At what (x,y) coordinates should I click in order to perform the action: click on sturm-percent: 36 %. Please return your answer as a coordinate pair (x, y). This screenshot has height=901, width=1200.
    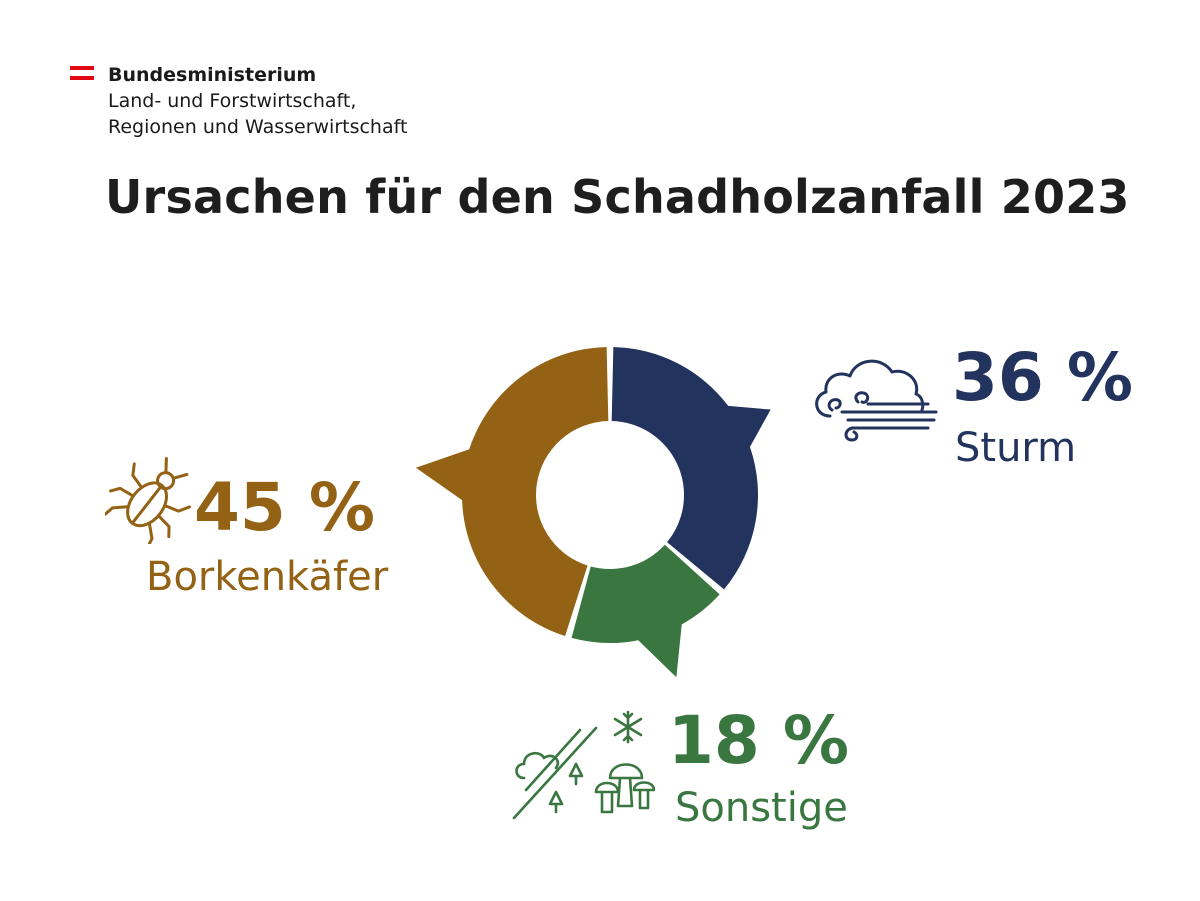
    Looking at the image, I should click on (1042, 377).